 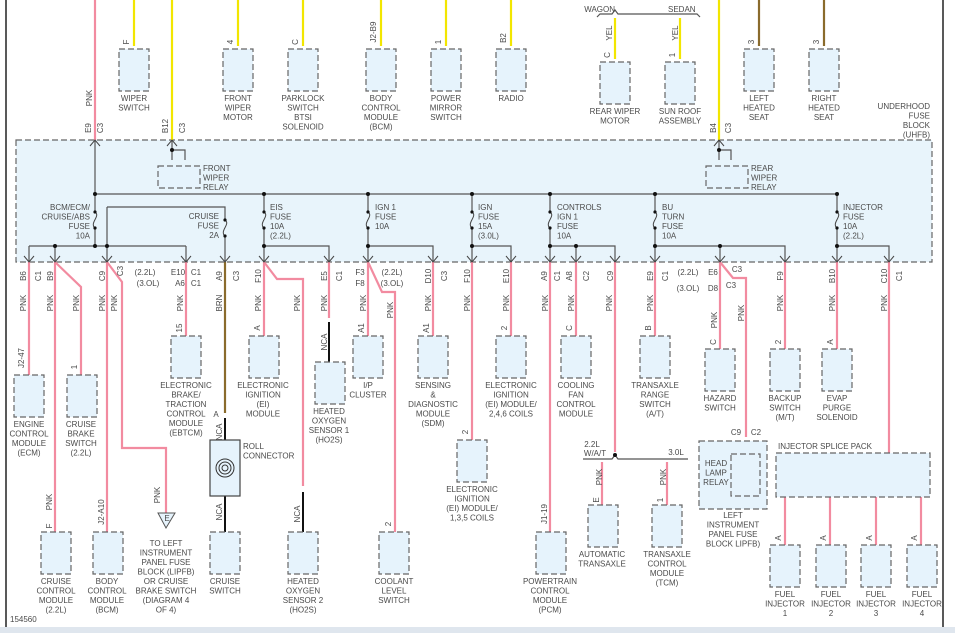 What do you see at coordinates (615, 83) in the screenshot?
I see `component-rear-wiper-motor-box` at bounding box center [615, 83].